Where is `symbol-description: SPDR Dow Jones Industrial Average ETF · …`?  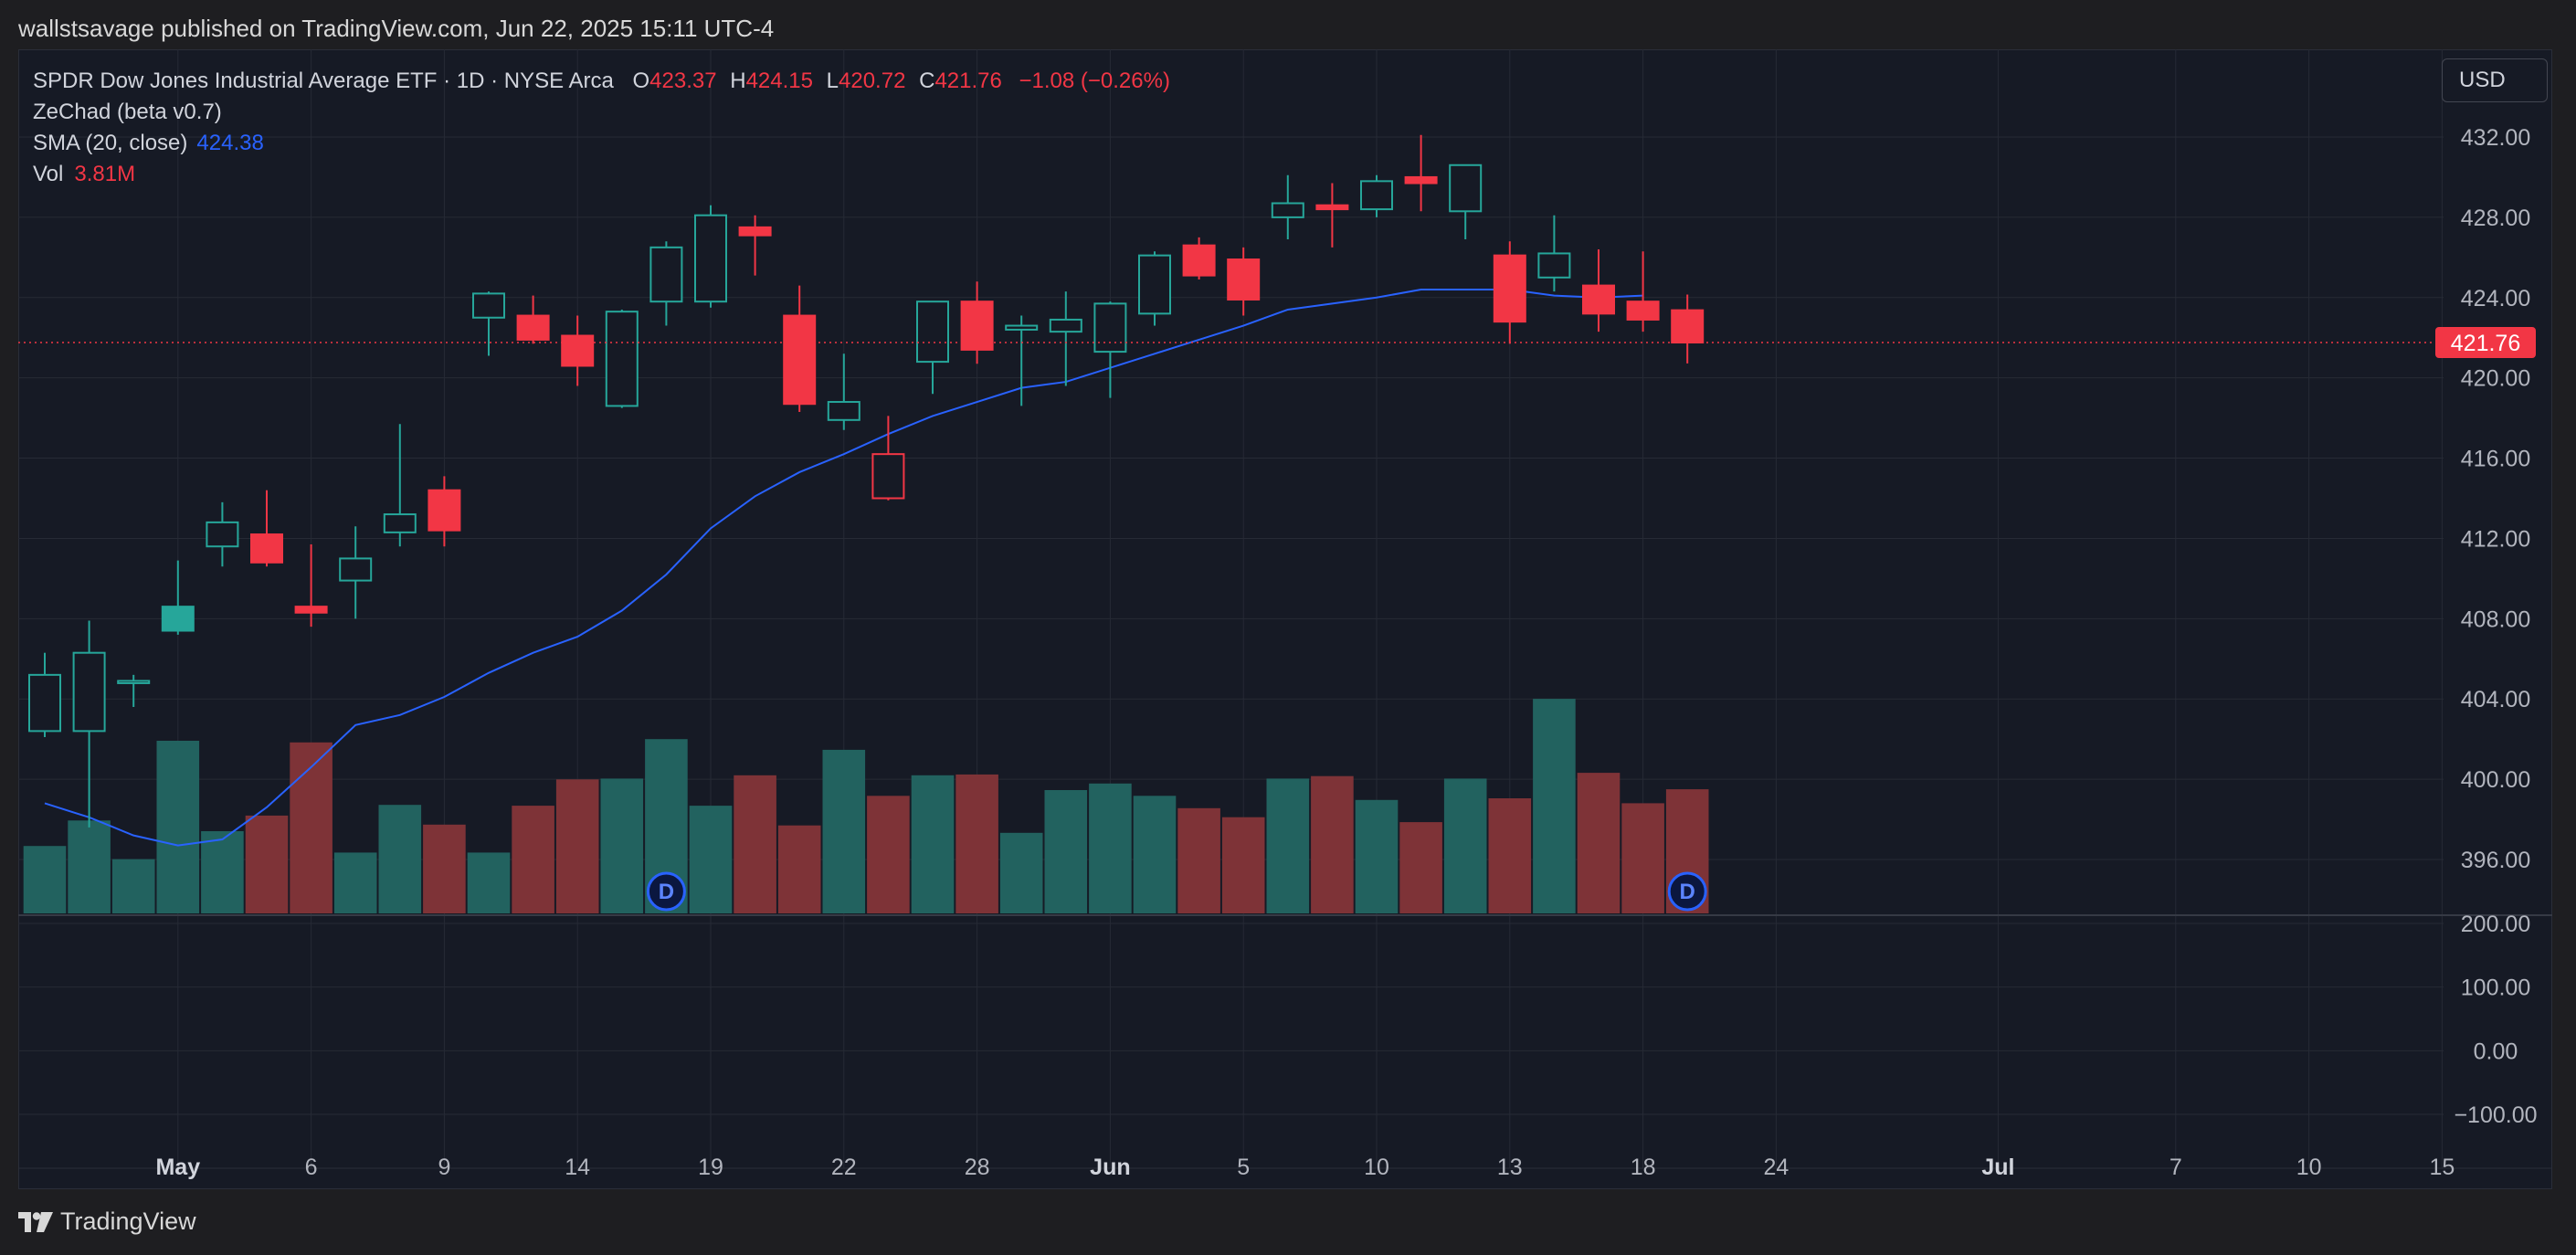 symbol-description: SPDR Dow Jones Industrial Average ETF · … is located at coordinates (323, 81).